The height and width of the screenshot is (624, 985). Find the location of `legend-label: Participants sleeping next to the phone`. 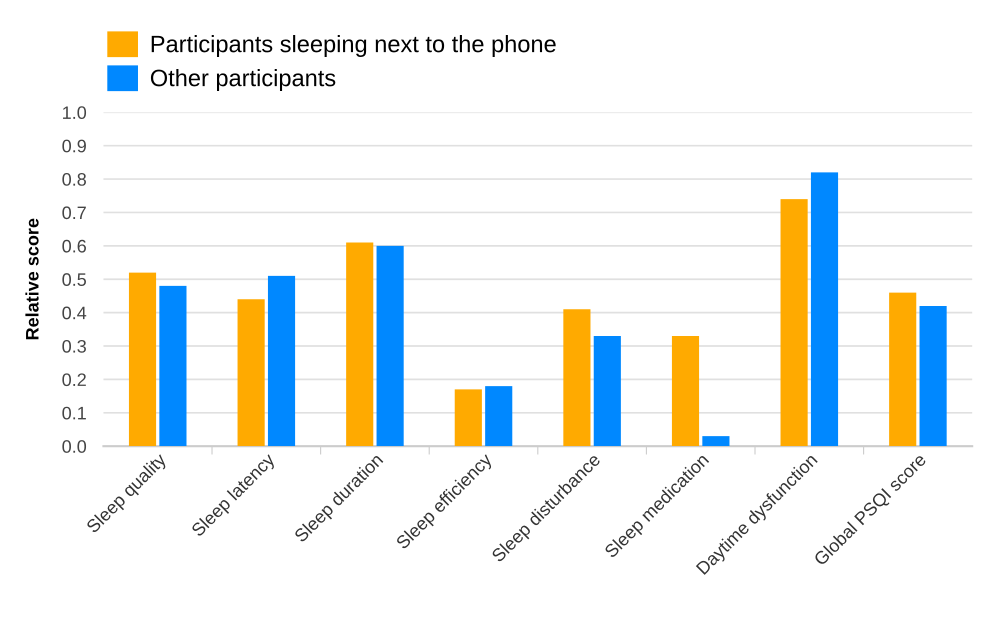

legend-label: Participants sleeping next to the phone is located at coordinates (354, 46).